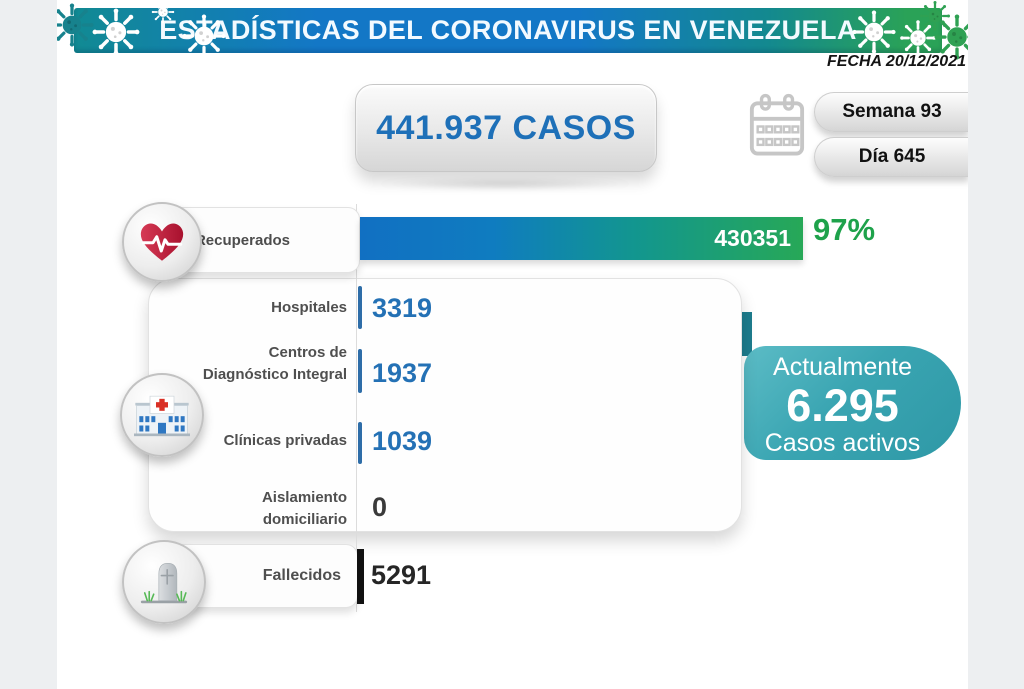 Image resolution: width=1024 pixels, height=689 pixels. What do you see at coordinates (360, 576) in the screenshot?
I see `deceased-value-tick` at bounding box center [360, 576].